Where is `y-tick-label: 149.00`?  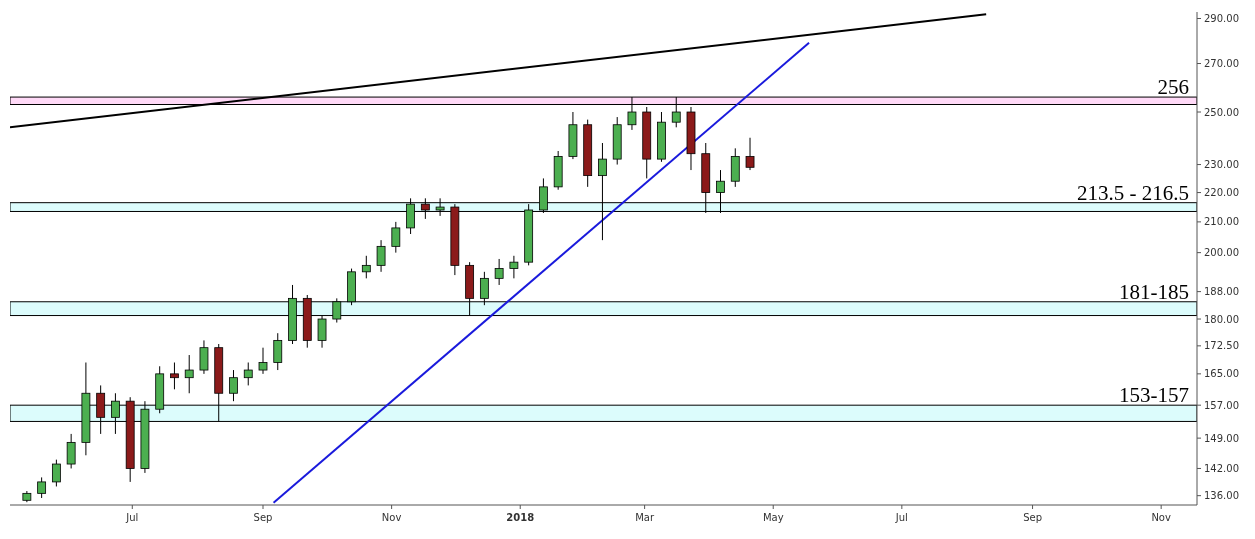 y-tick-label: 149.00 is located at coordinates (1221, 438).